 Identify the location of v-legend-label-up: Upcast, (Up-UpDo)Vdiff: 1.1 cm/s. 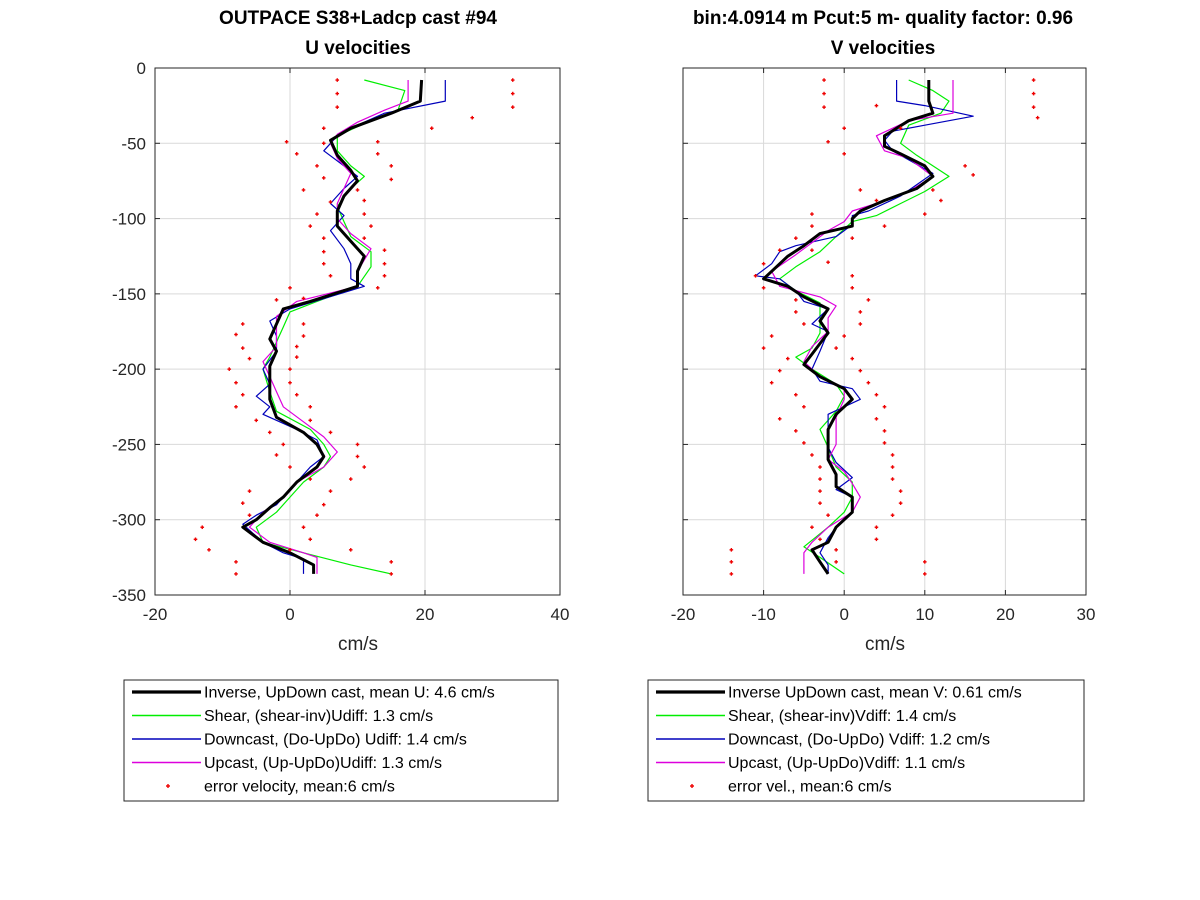
(846, 763).